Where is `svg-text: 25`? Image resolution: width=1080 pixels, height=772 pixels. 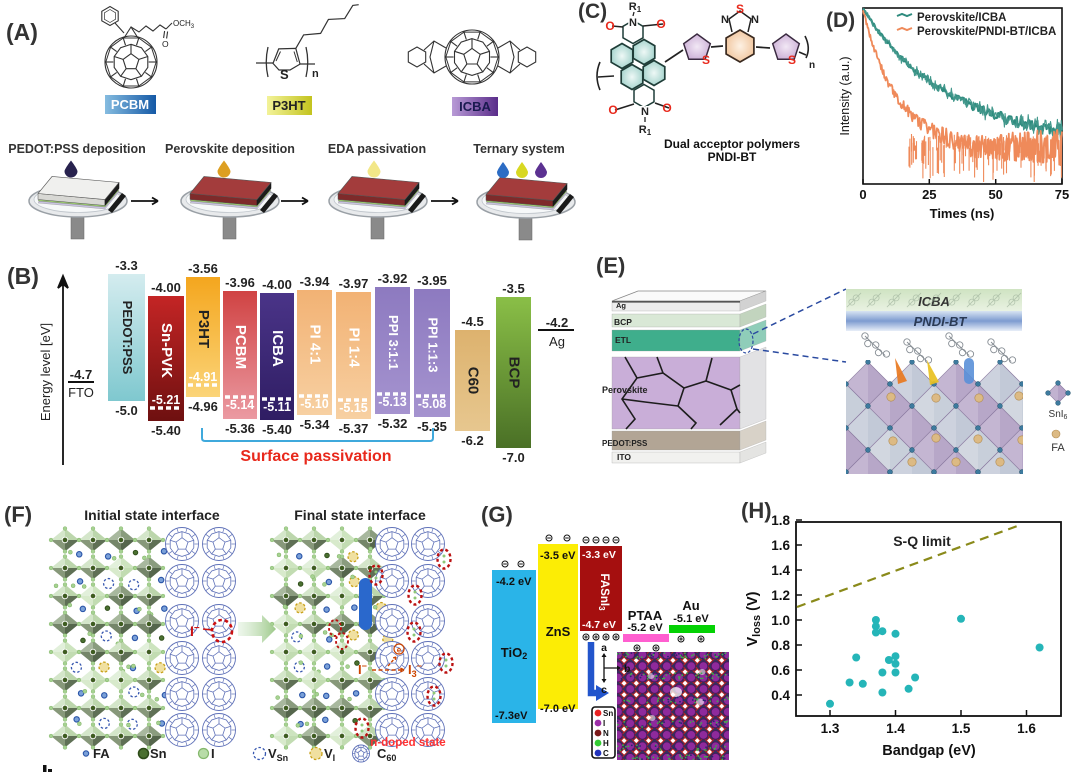 svg-text: 25 is located at coordinates (929, 194).